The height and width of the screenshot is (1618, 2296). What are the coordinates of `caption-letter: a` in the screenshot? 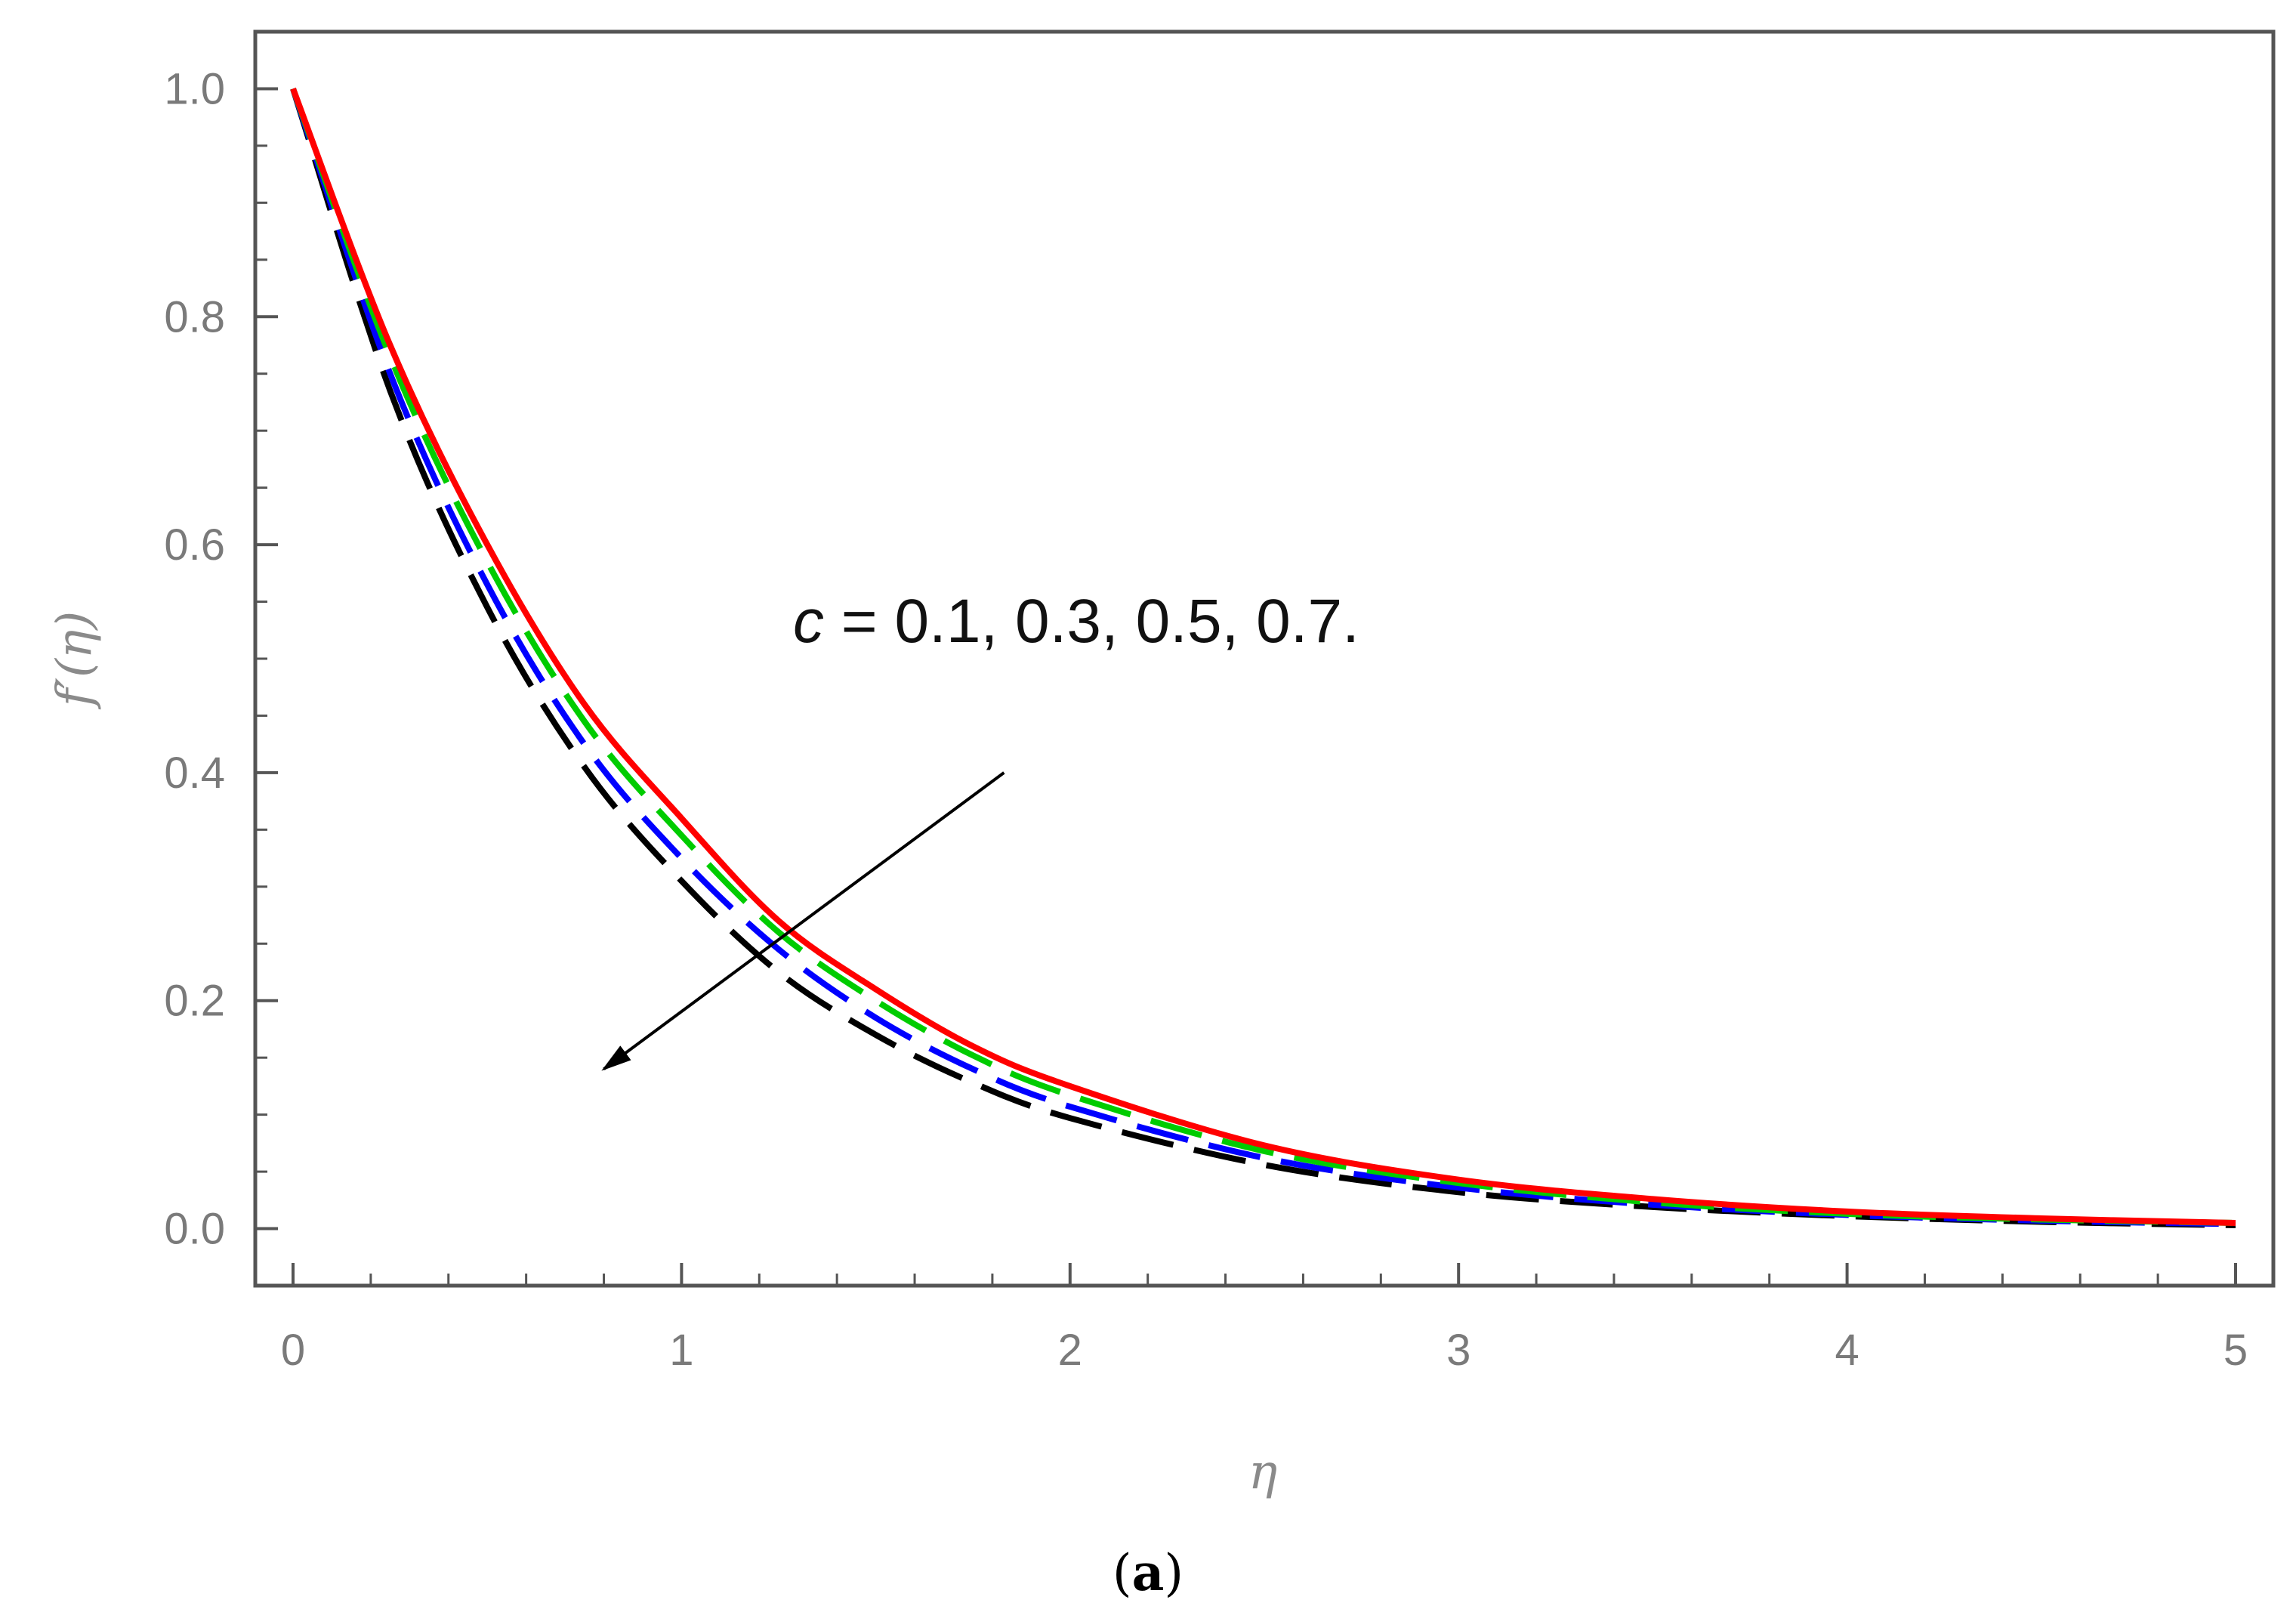 It's located at (1148, 1572).